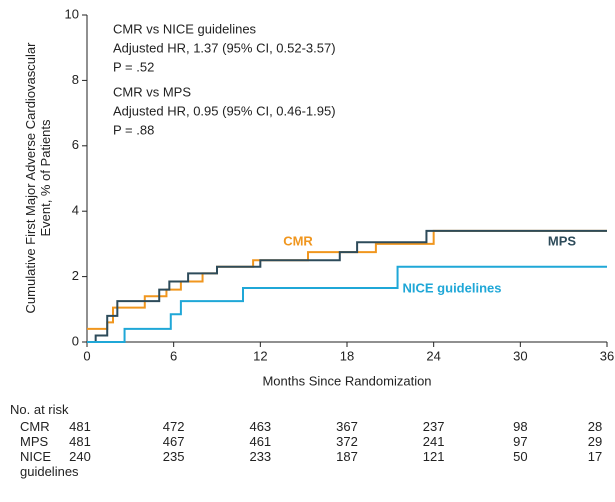 The height and width of the screenshot is (502, 615). Describe the element at coordinates (595, 426) in the screenshot. I see `risk-count: 28` at that location.